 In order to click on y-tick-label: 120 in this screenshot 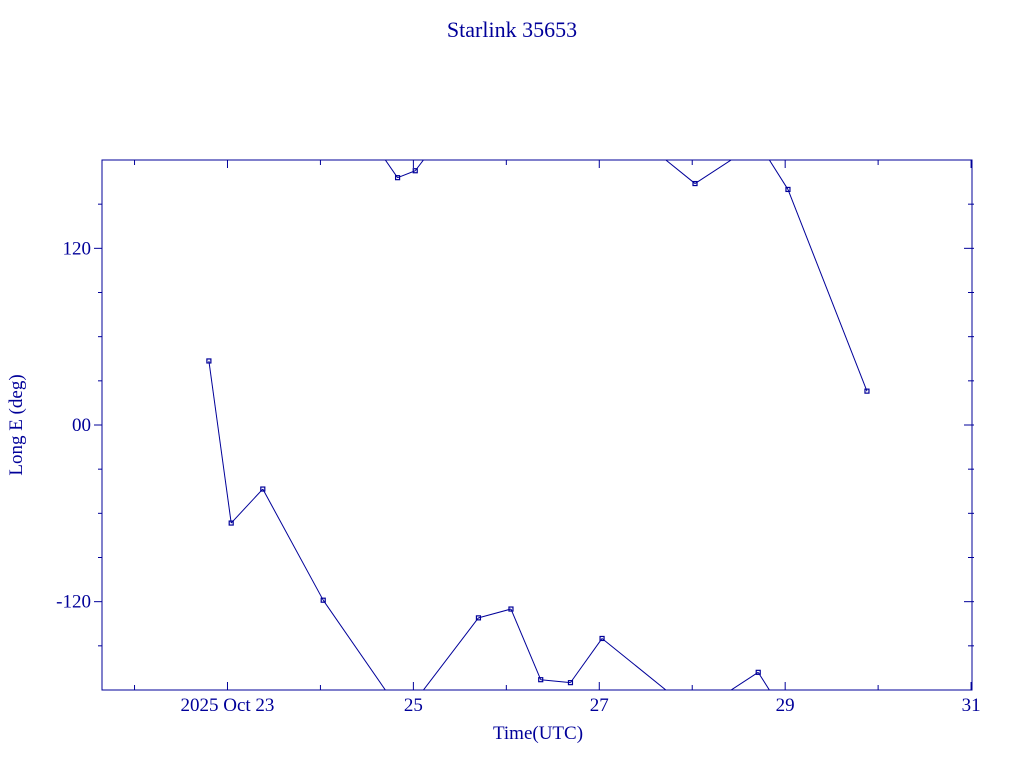, I will do `click(77, 248)`.